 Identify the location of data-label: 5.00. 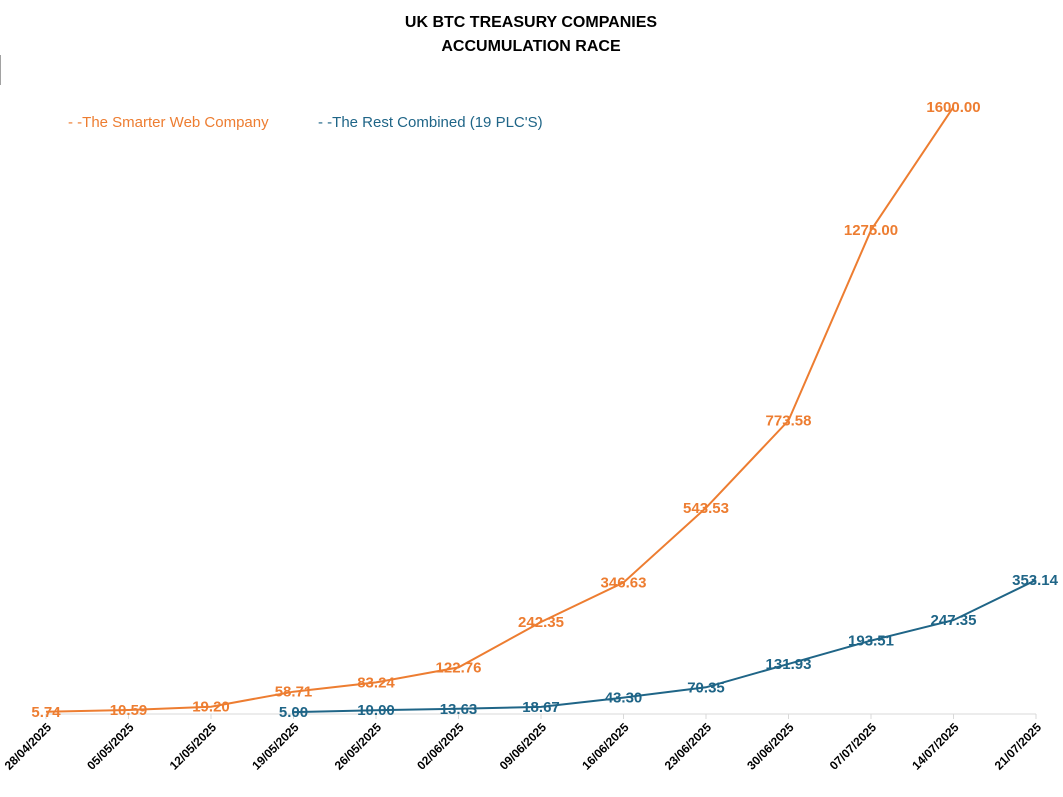
(293, 712).